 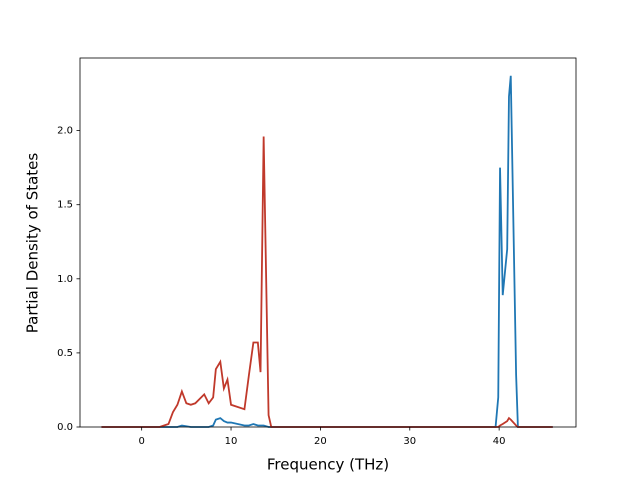 What do you see at coordinates (65, 205) in the screenshot?
I see `y-tick-label: 1.5` at bounding box center [65, 205].